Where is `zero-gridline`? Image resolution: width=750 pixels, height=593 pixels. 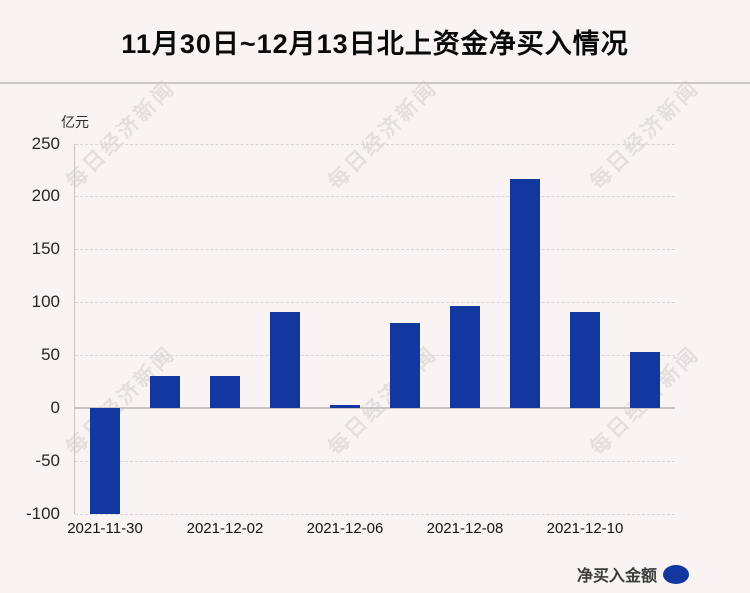 zero-gridline is located at coordinates (375, 408).